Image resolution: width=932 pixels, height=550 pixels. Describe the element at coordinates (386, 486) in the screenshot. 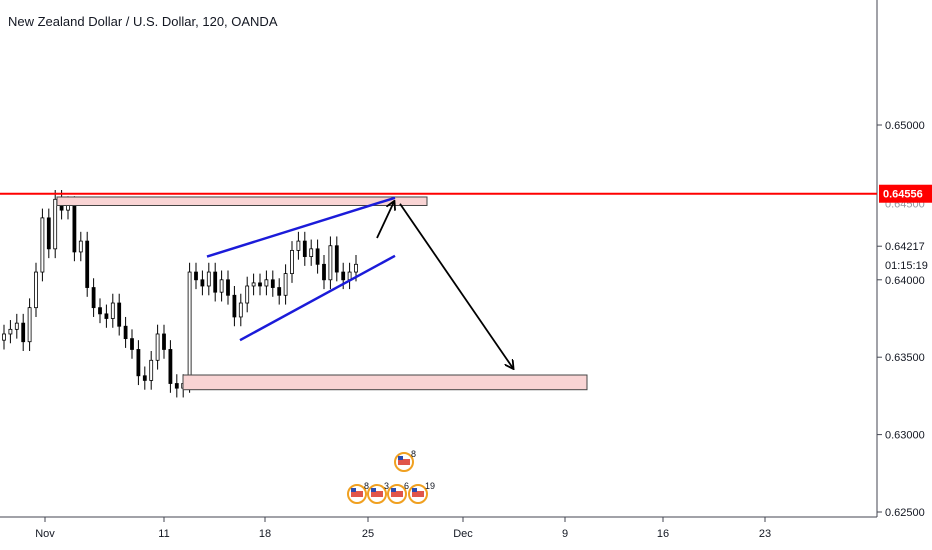

I see `event-count-label: 3` at that location.